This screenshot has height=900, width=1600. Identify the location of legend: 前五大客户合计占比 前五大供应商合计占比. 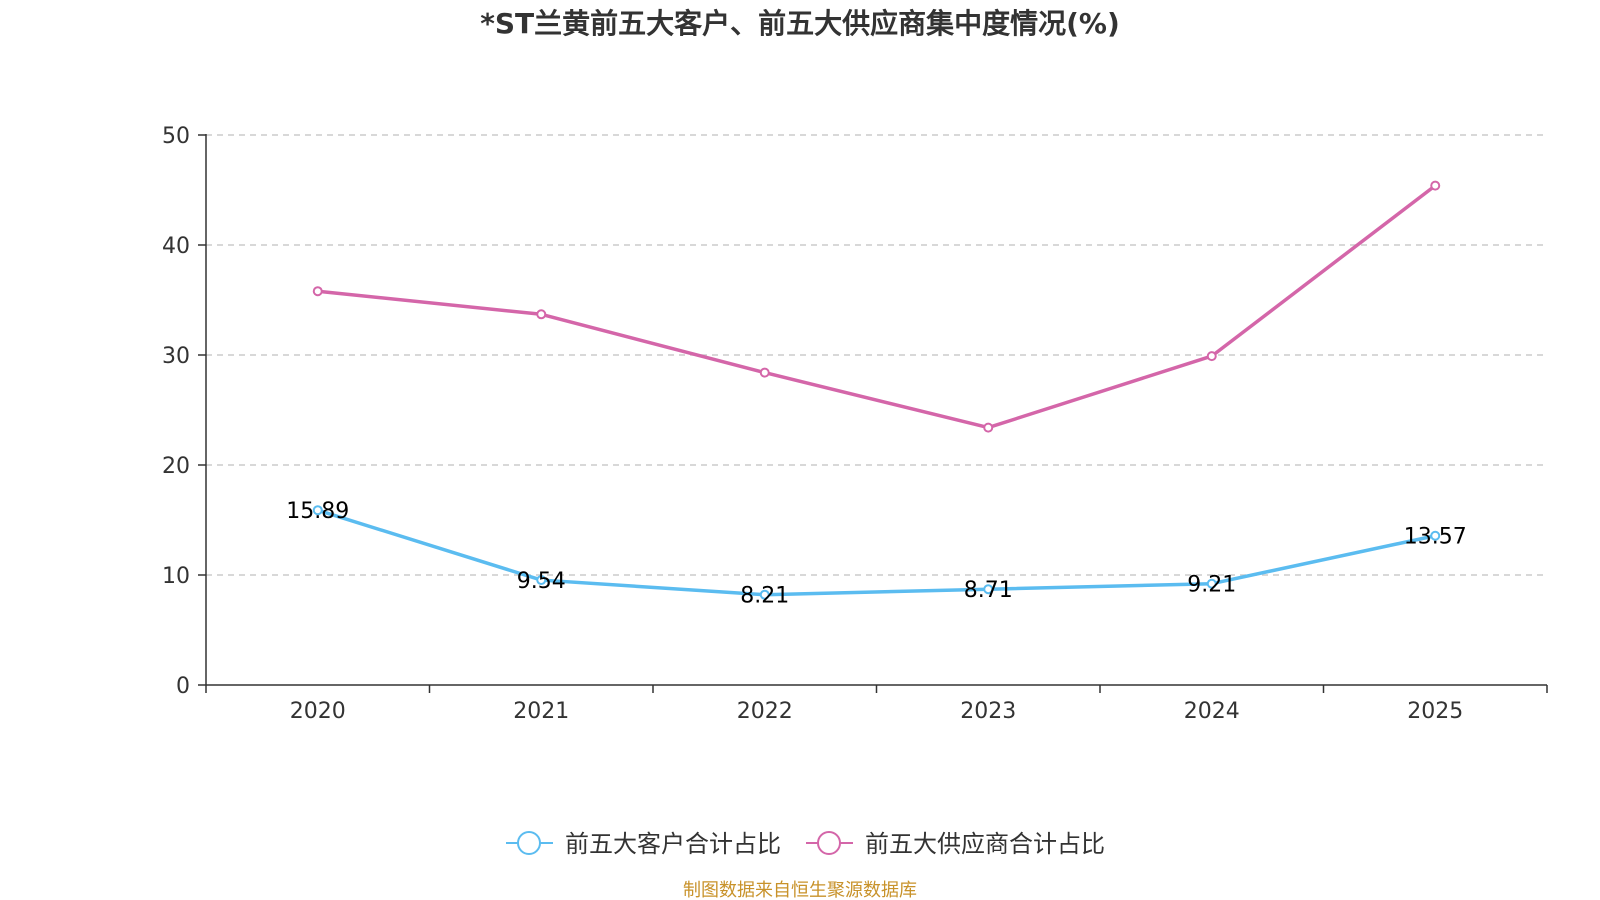
(805, 844).